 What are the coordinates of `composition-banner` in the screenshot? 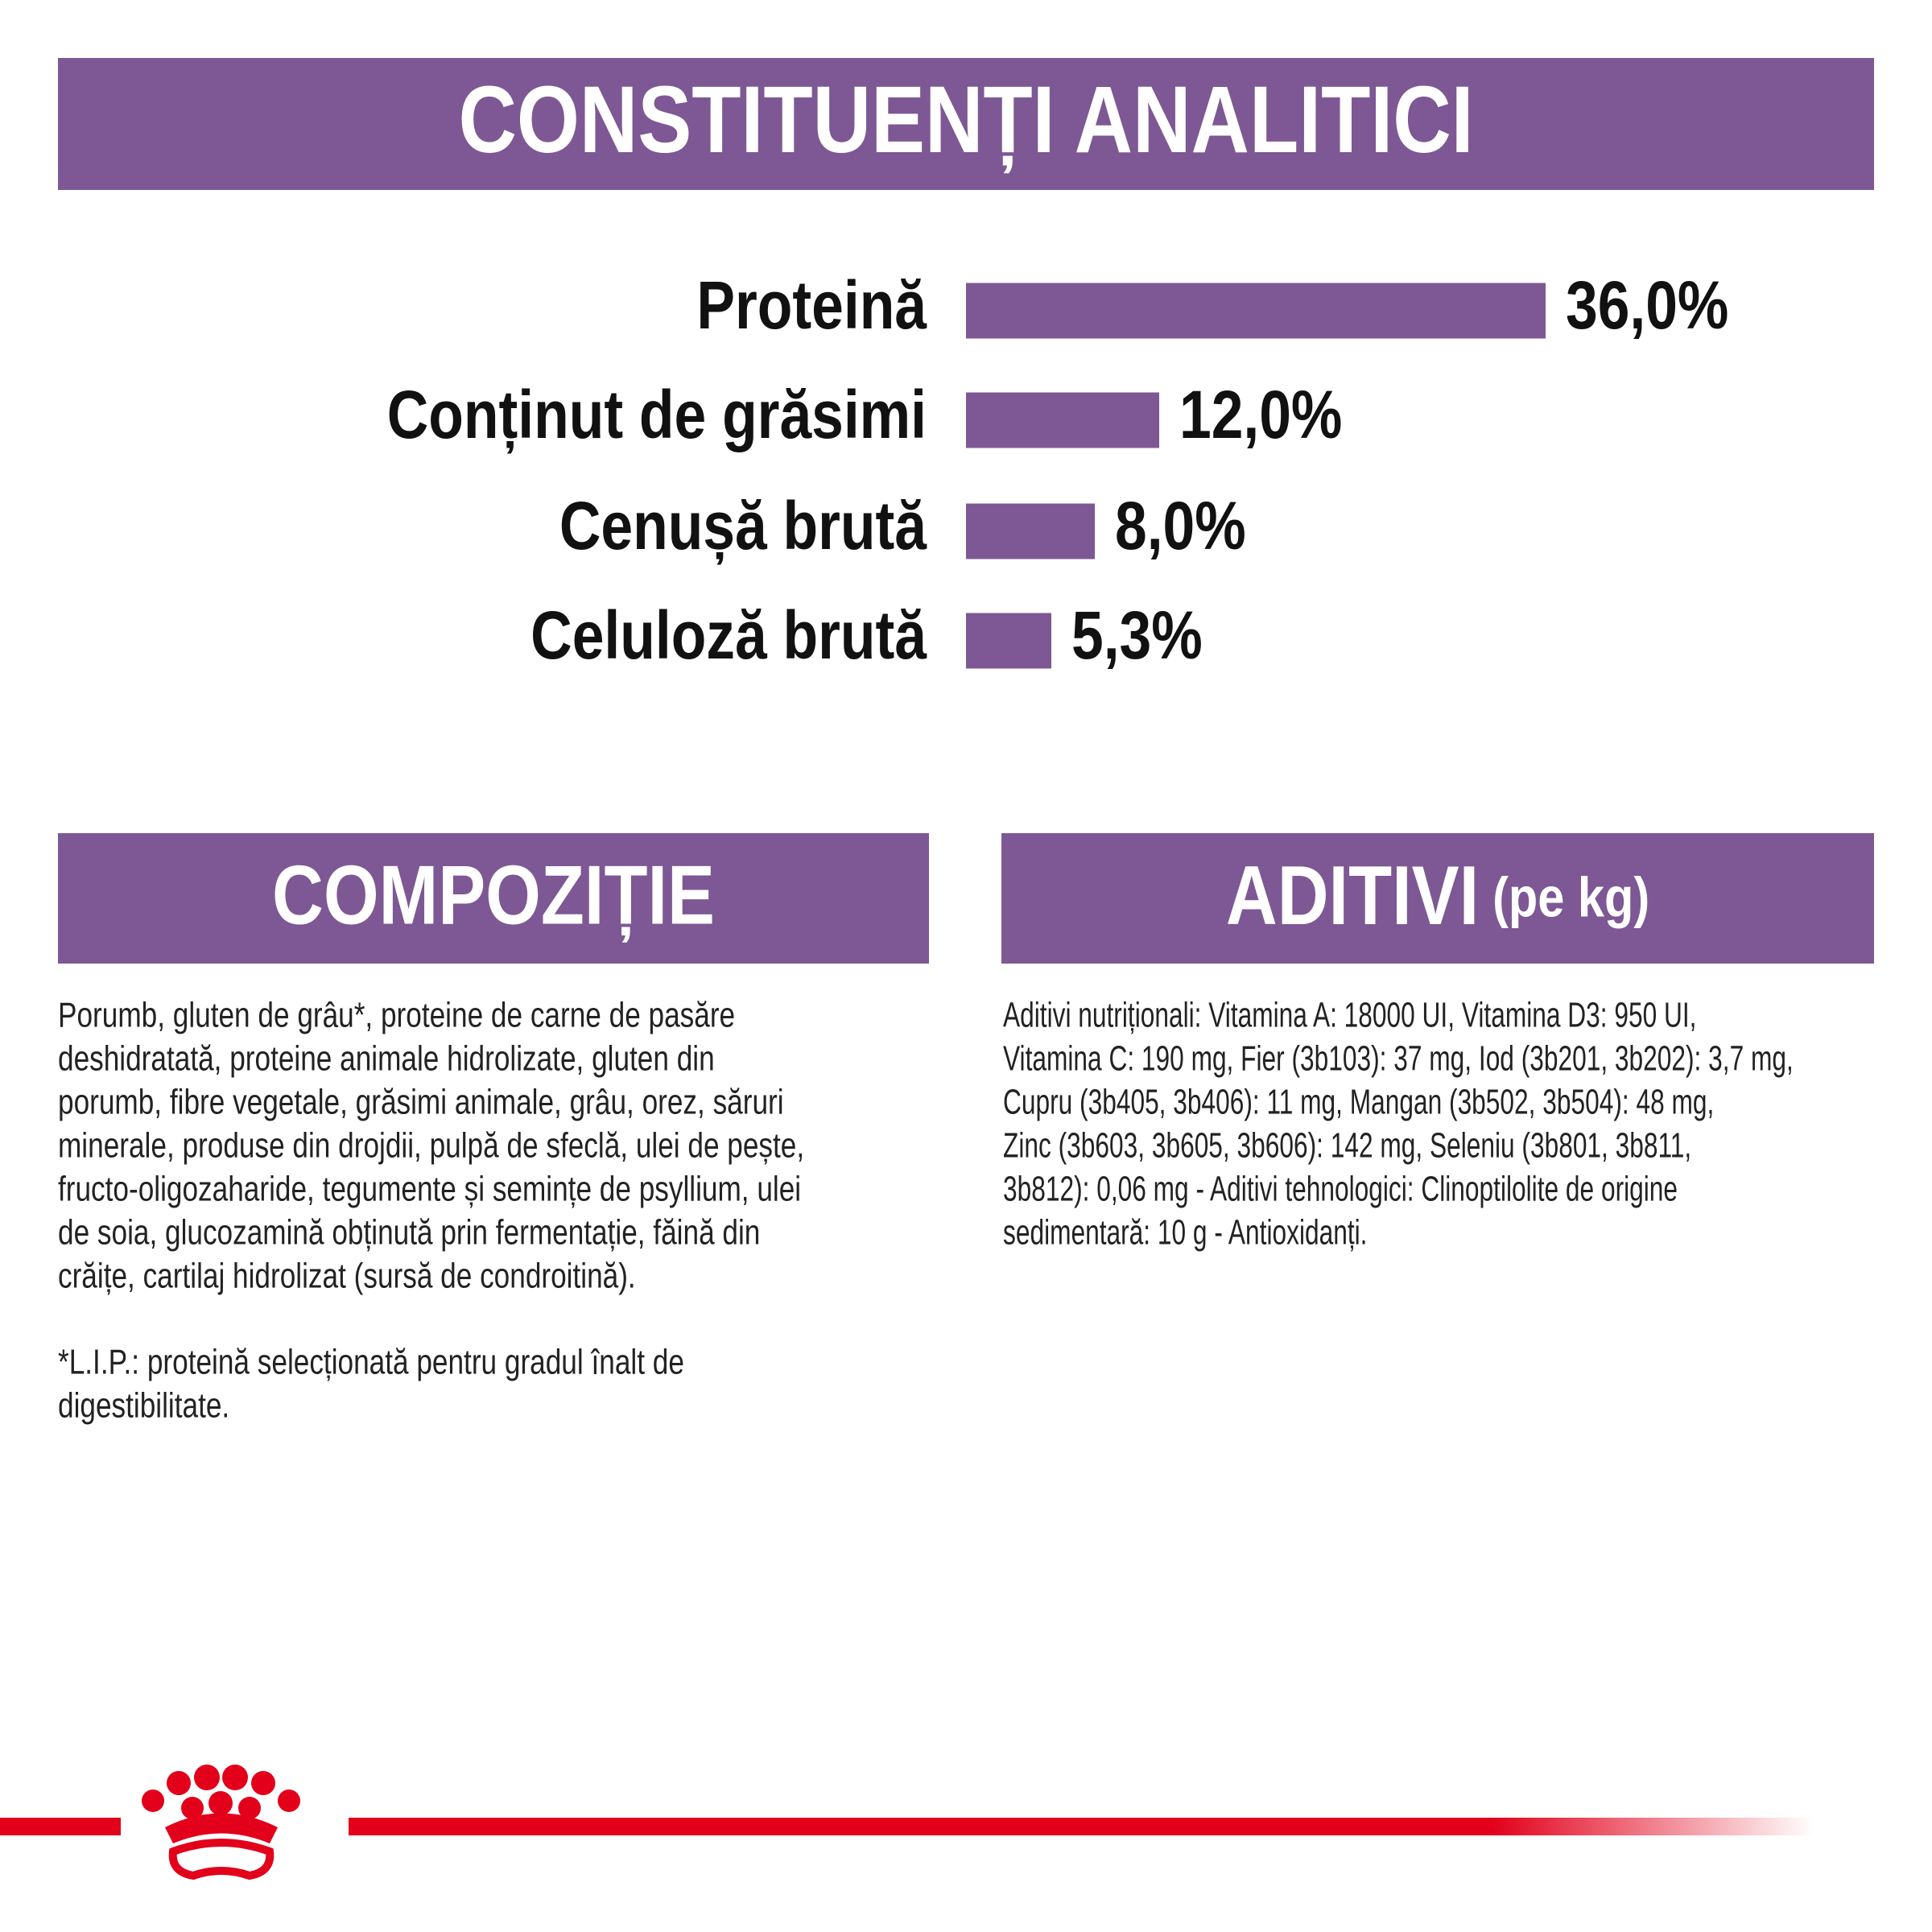 It's located at (493, 898).